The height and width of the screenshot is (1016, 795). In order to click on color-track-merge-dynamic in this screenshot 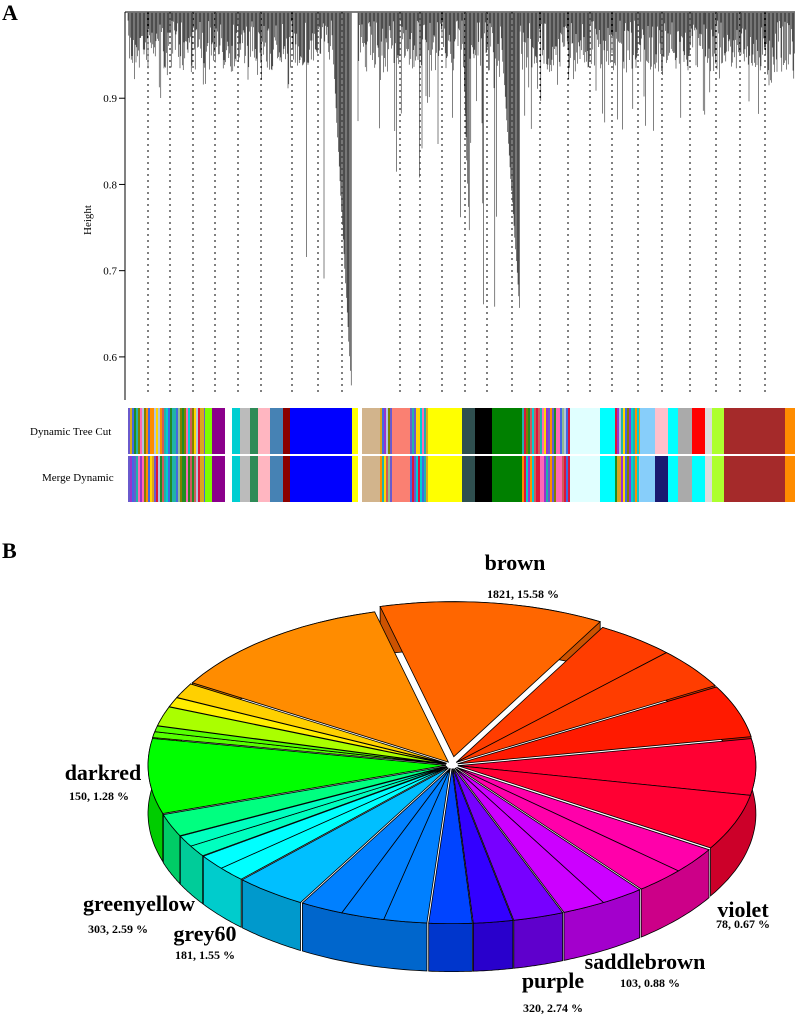, I will do `click(461, 479)`.